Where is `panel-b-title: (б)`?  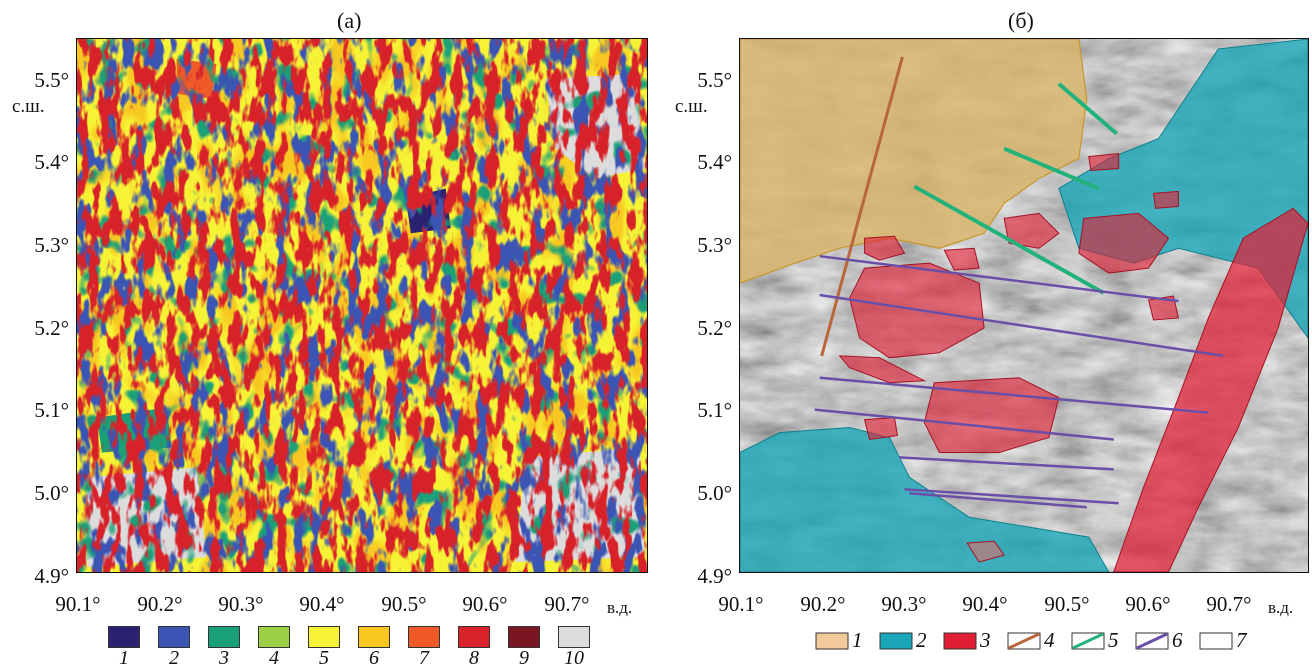
panel-b-title: (б) is located at coordinates (1021, 20).